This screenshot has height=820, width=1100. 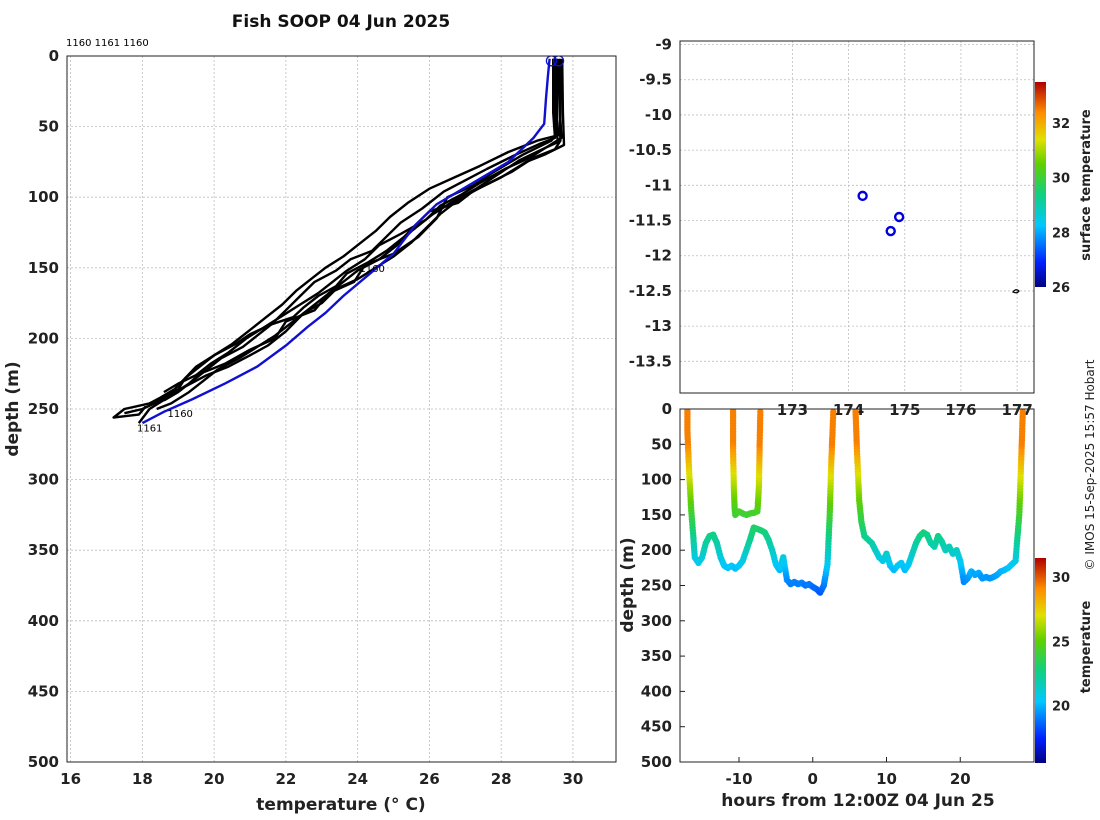 What do you see at coordinates (658, 326) in the screenshot?
I see `map-y-tick-8: -13` at bounding box center [658, 326].